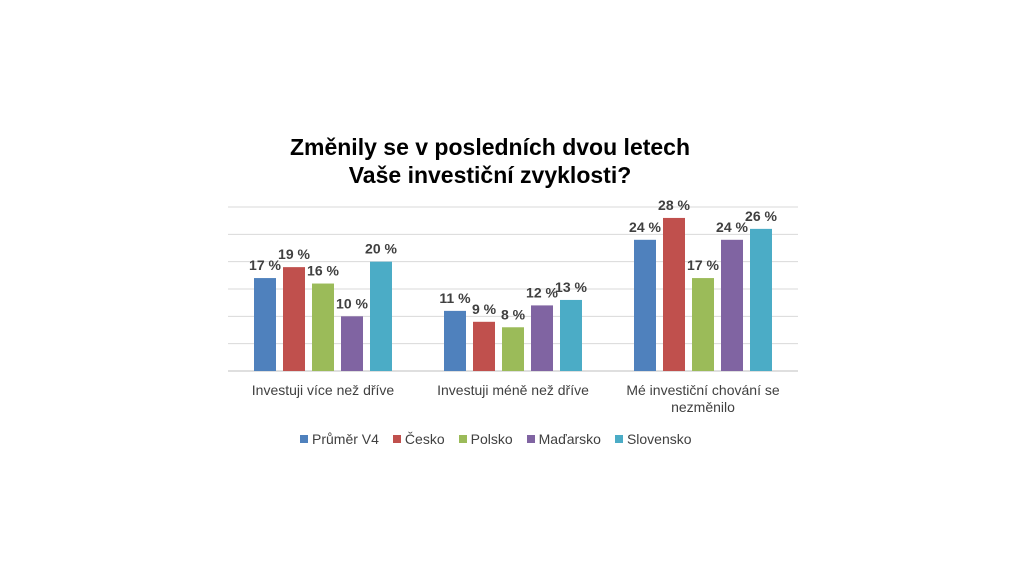 The width and height of the screenshot is (1024, 576). Describe the element at coordinates (294, 319) in the screenshot. I see `bar-česko-0` at that location.